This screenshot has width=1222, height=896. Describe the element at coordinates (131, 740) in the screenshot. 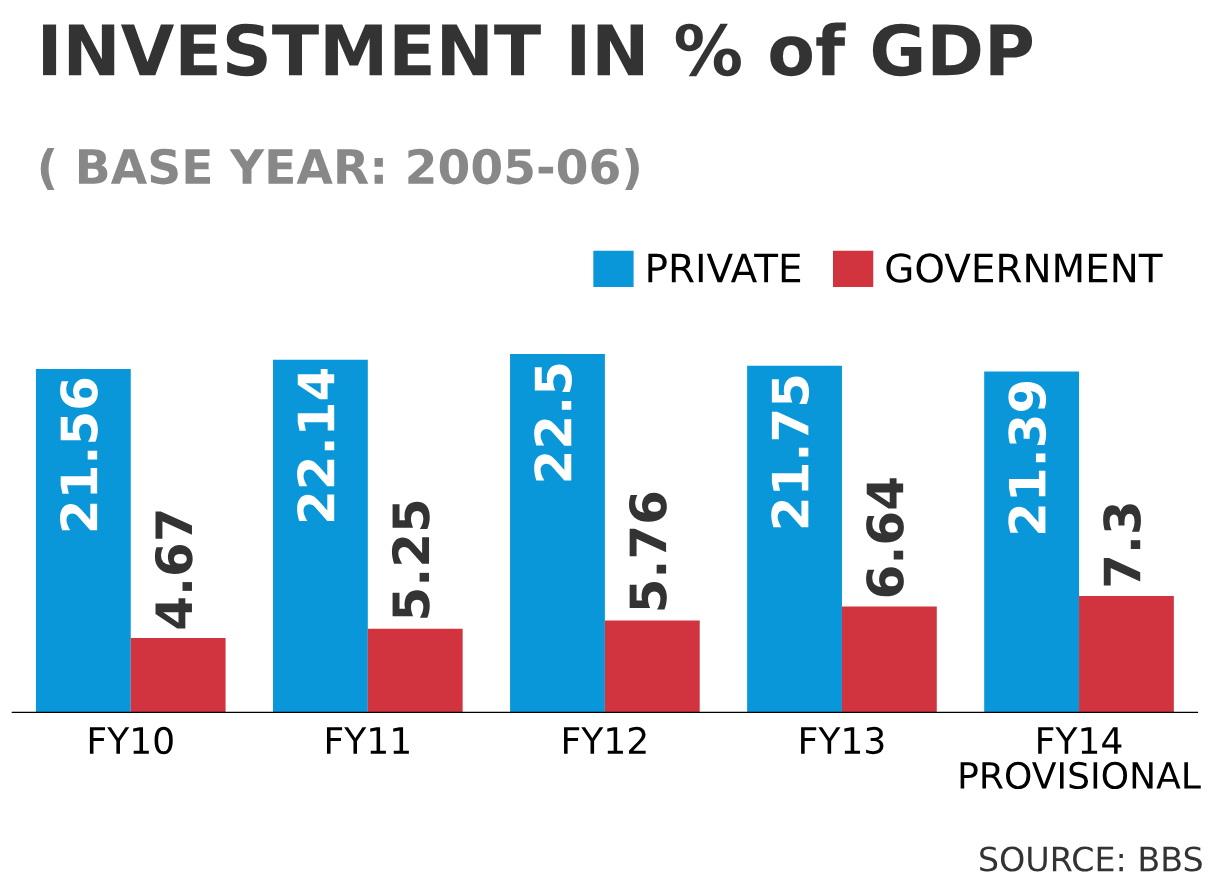

I see `x-tick-label: FY10` at that location.